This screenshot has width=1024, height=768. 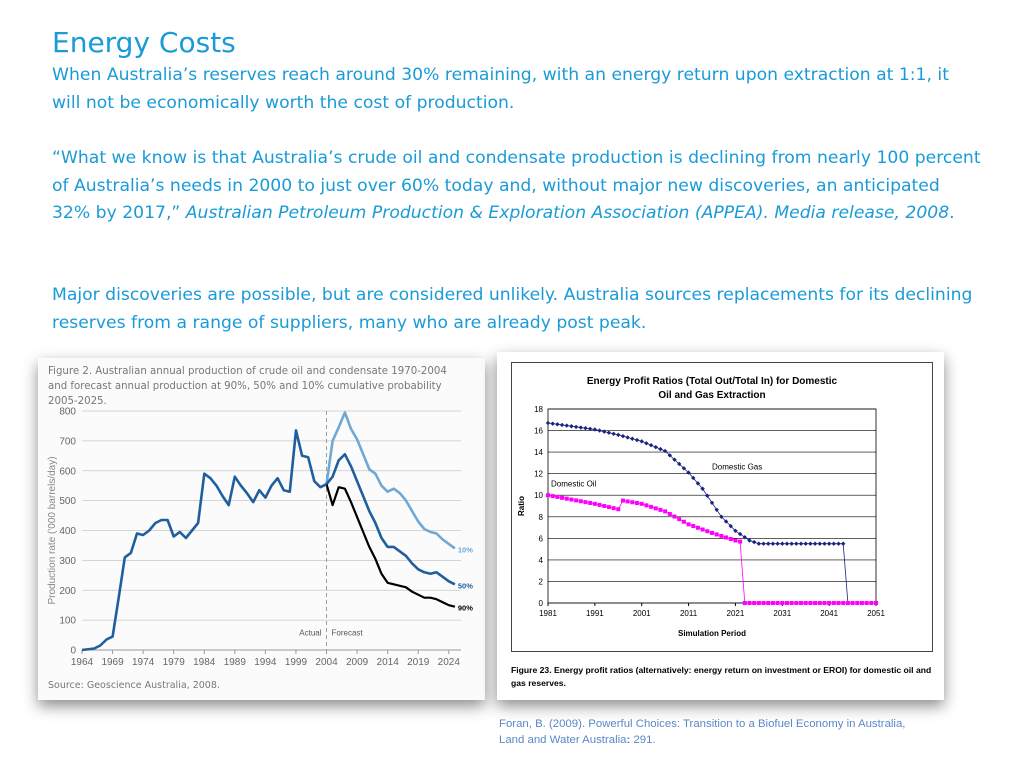 What do you see at coordinates (265, 662) in the screenshot?
I see `x-tick-label: 1994` at bounding box center [265, 662].